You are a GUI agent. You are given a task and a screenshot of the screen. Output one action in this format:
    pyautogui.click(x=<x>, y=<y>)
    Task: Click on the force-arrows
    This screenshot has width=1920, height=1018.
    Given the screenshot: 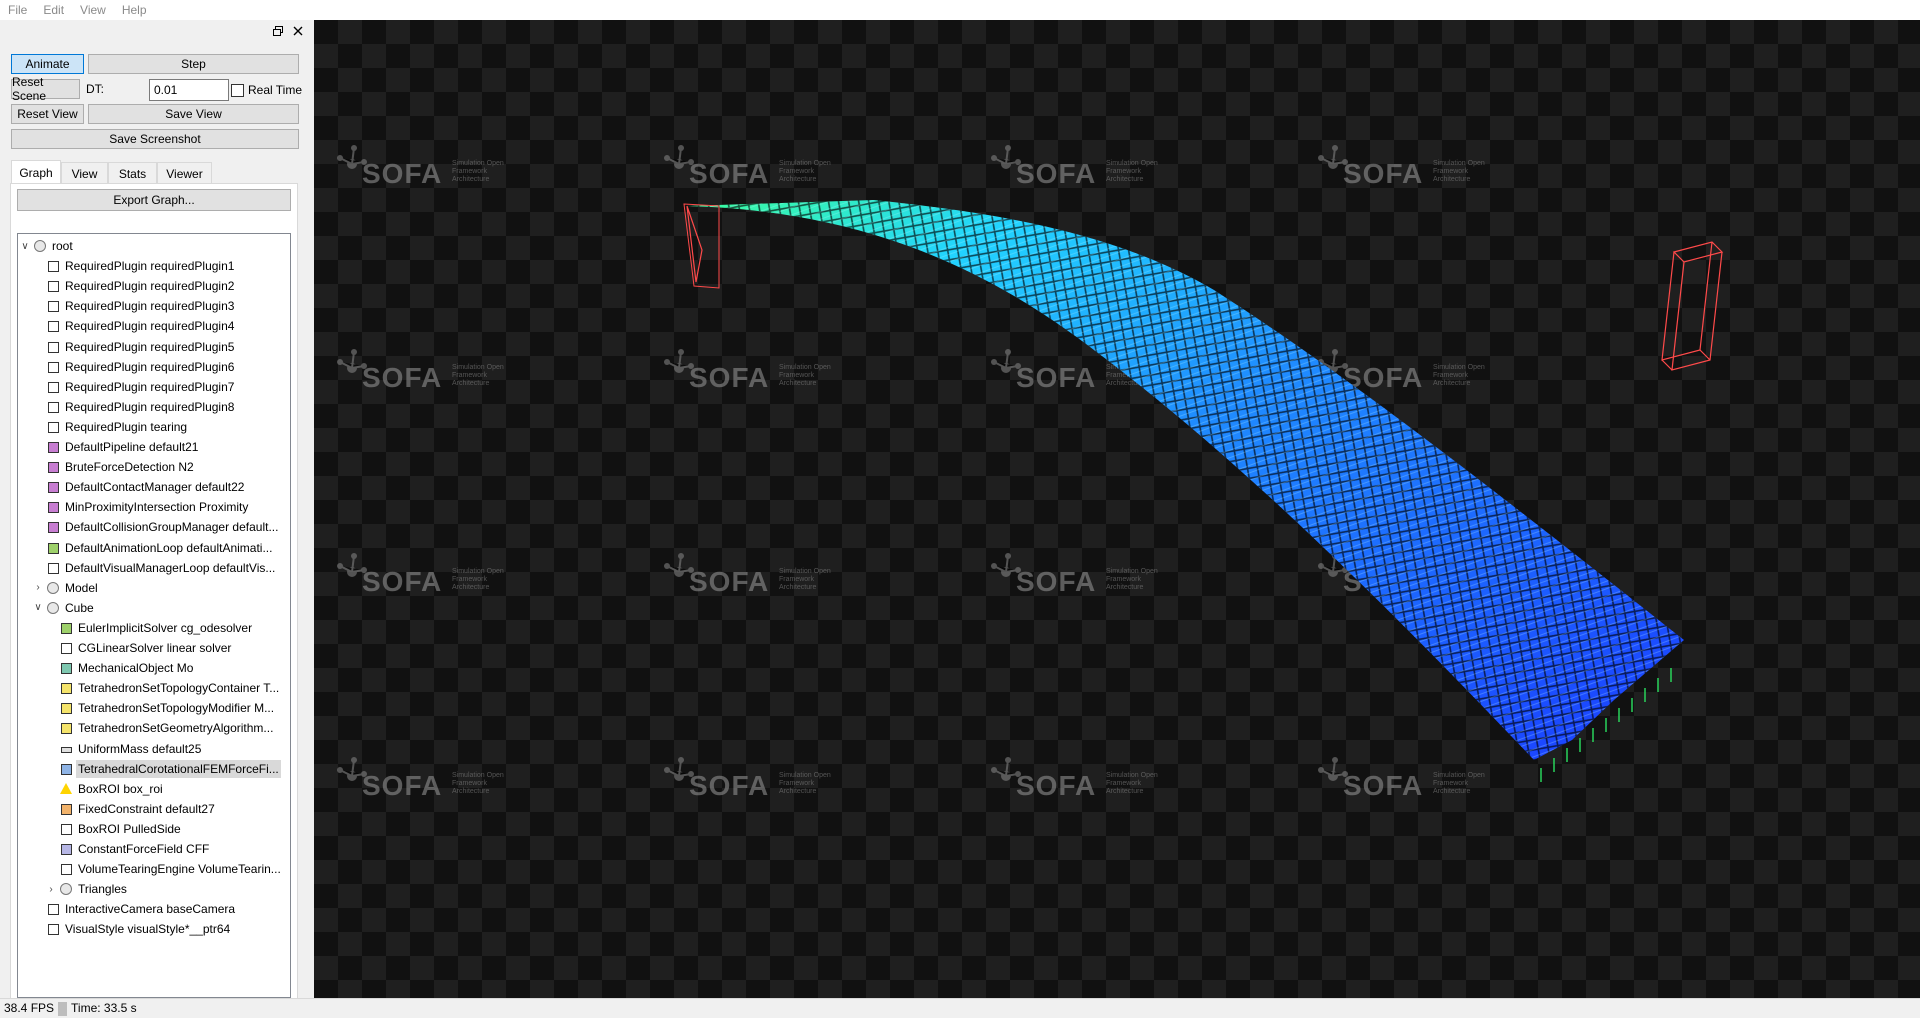 What is the action you would take?
    pyautogui.click(x=1606, y=725)
    